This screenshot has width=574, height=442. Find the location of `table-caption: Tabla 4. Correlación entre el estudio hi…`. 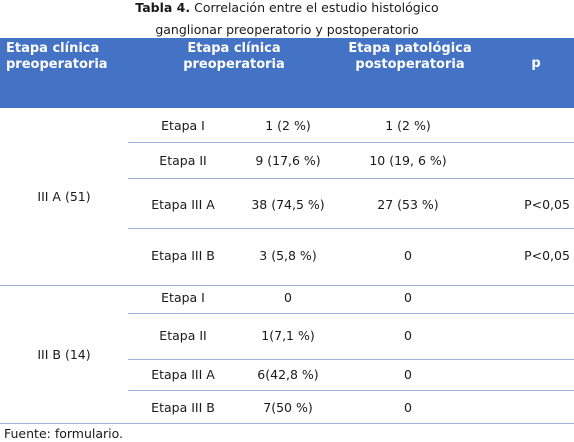

table-caption: Tabla 4. Correlación entre el estudio hi… is located at coordinates (287, 9).